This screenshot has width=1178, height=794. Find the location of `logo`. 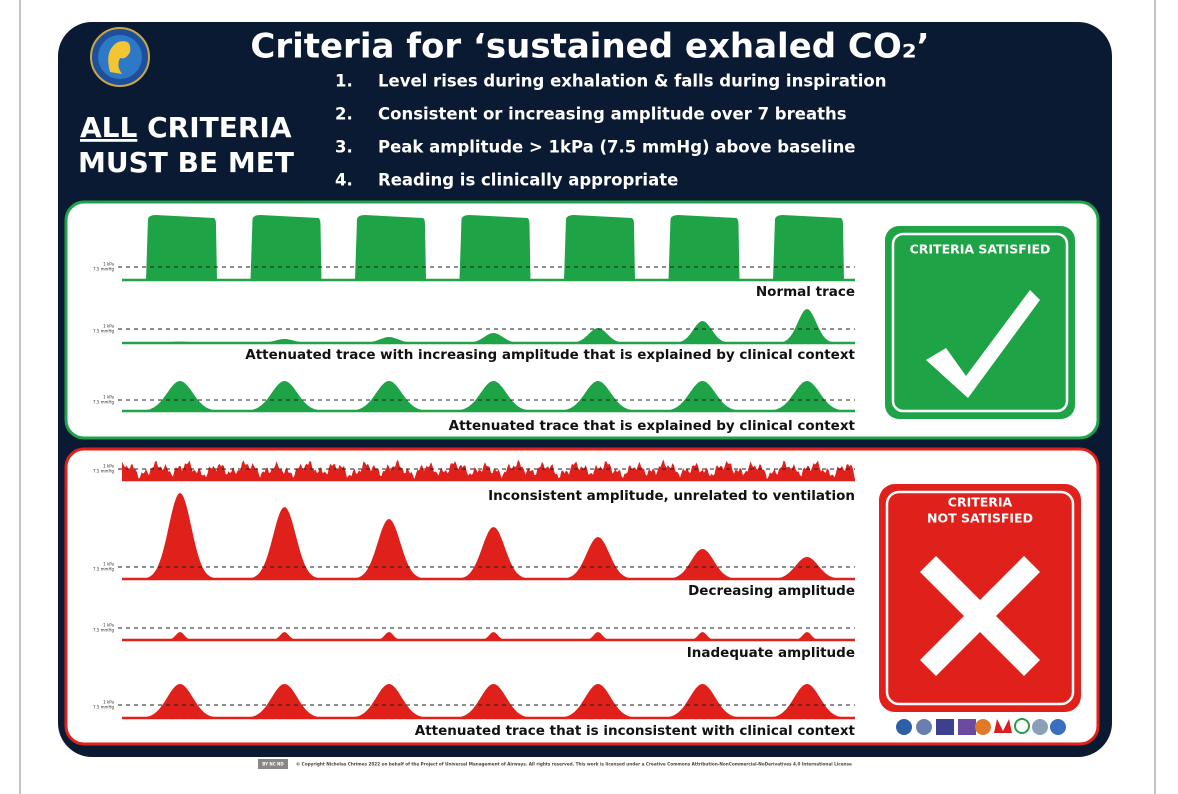

logo is located at coordinates (120, 57).